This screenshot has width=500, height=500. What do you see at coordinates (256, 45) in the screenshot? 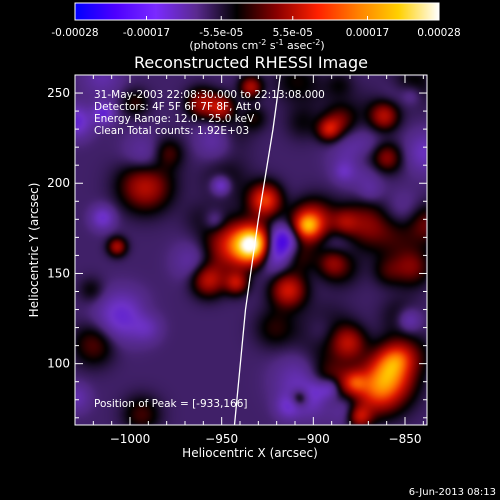
I see `colorbar-units-label: (photons cm-2 s-1 asec-2)` at bounding box center [256, 45].